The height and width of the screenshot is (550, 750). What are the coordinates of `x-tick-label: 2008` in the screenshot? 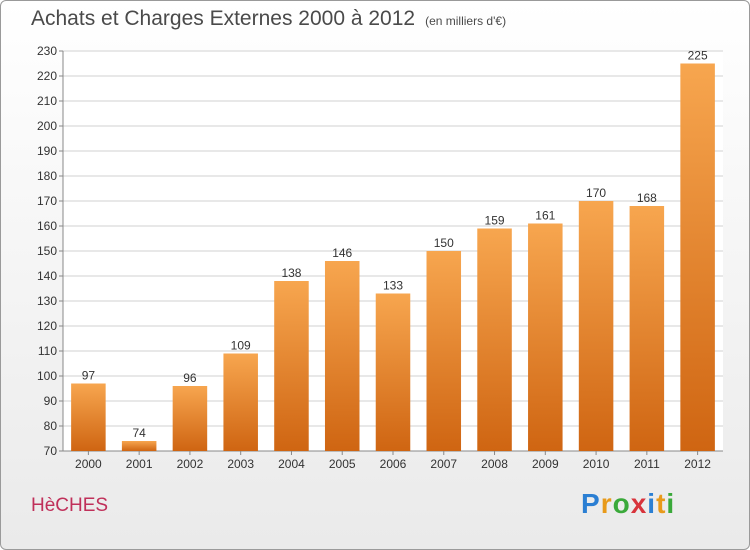 It's located at (494, 464).